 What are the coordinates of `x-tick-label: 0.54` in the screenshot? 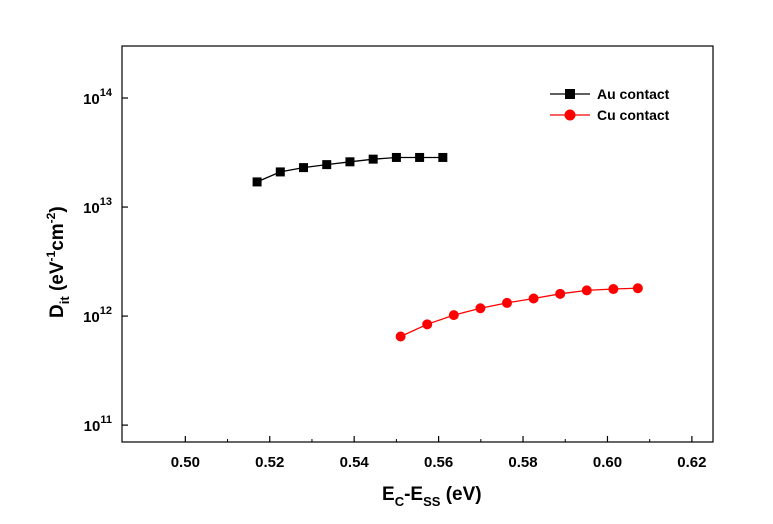 It's located at (355, 462).